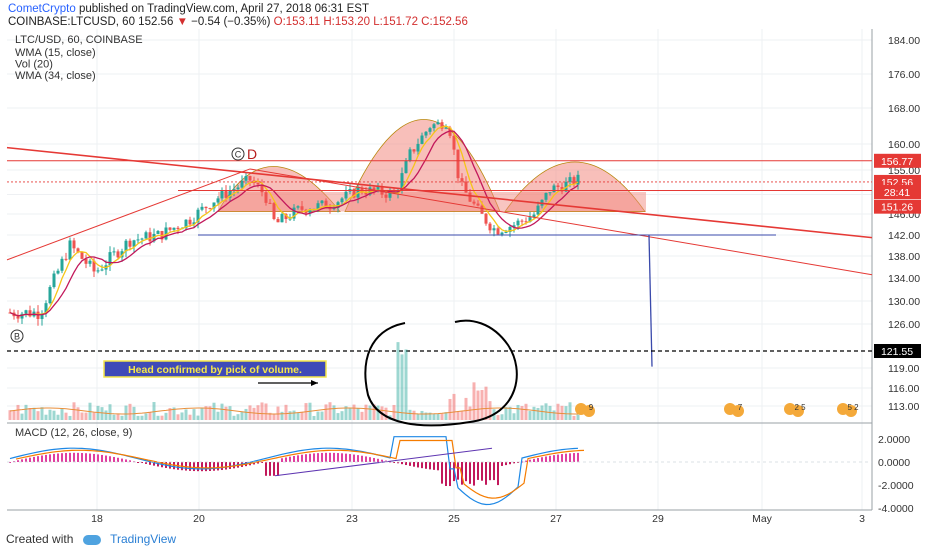 This screenshot has width=932, height=550. Describe the element at coordinates (40, 539) in the screenshot. I see `created-with-label: Created with` at that location.